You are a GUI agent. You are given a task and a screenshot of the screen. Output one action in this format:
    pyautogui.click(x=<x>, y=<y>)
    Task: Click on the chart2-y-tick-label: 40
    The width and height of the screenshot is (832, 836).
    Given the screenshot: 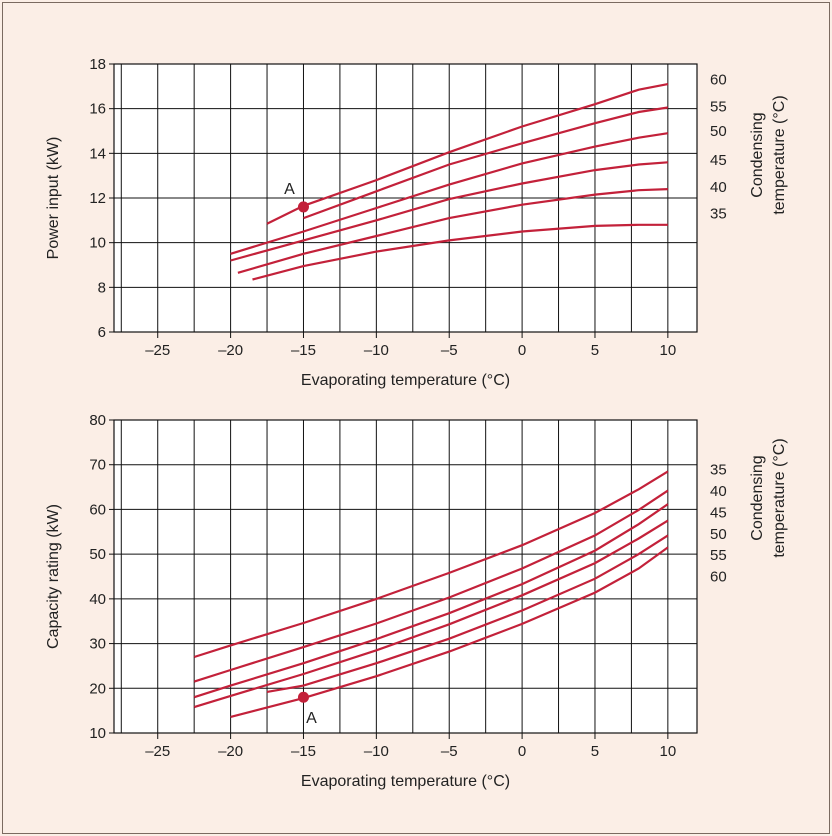 What is the action you would take?
    pyautogui.click(x=97, y=599)
    